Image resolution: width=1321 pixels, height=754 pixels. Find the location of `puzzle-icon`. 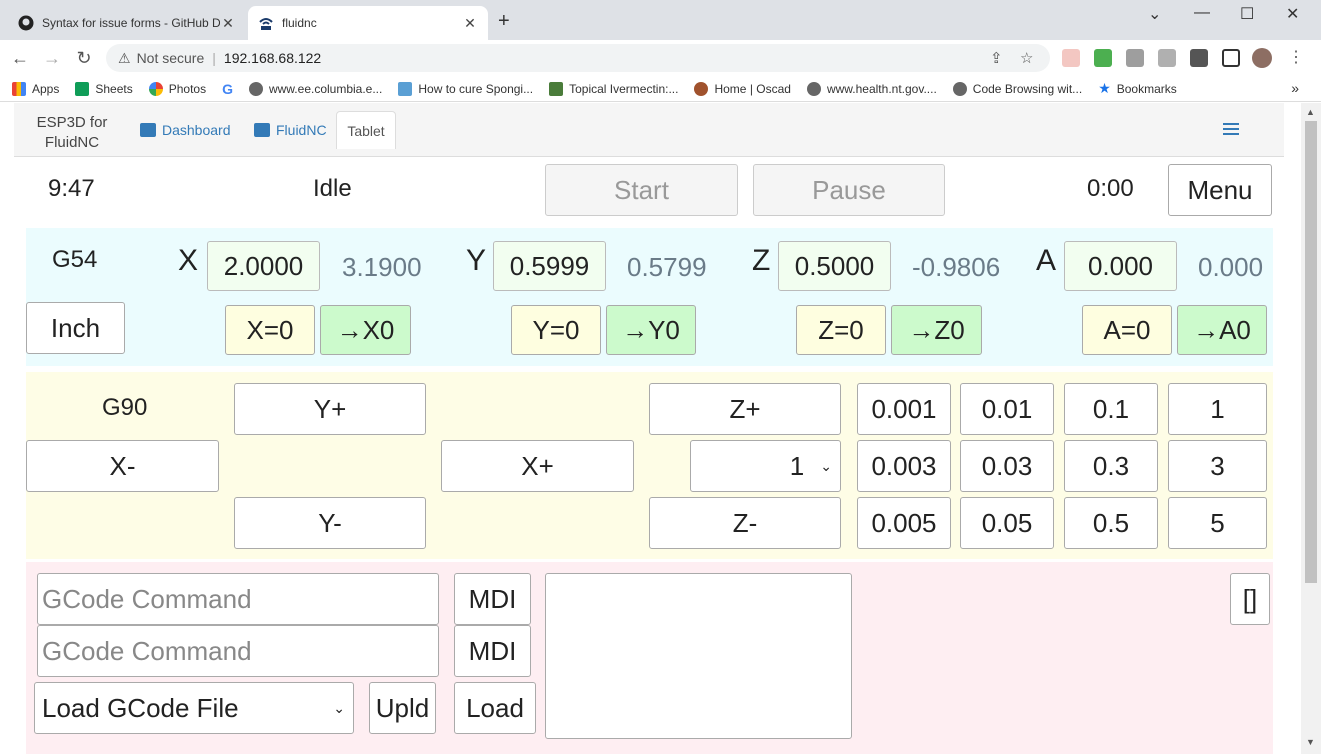

puzzle-icon is located at coordinates (1199, 58).